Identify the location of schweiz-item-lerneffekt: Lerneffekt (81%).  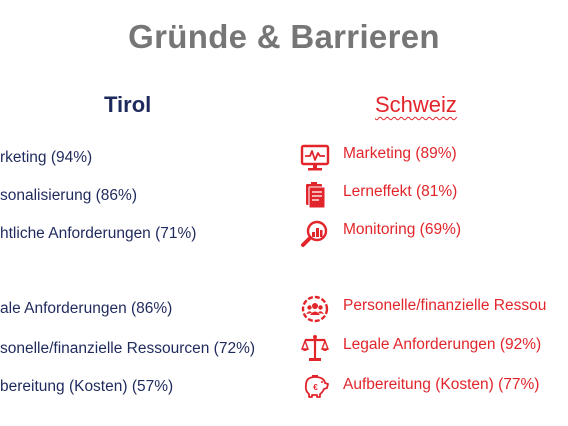
(400, 191).